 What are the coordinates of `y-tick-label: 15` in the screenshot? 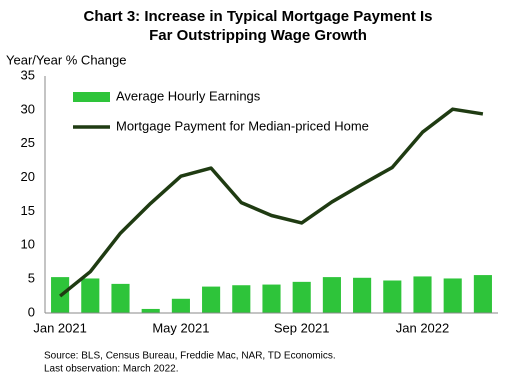 It's located at (28, 210).